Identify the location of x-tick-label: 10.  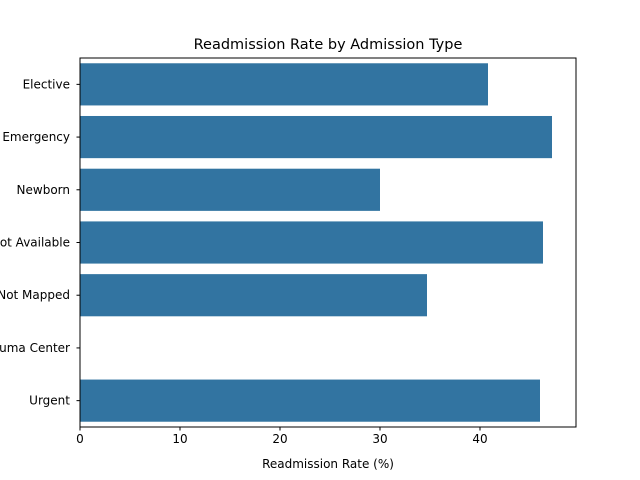
(179, 439).